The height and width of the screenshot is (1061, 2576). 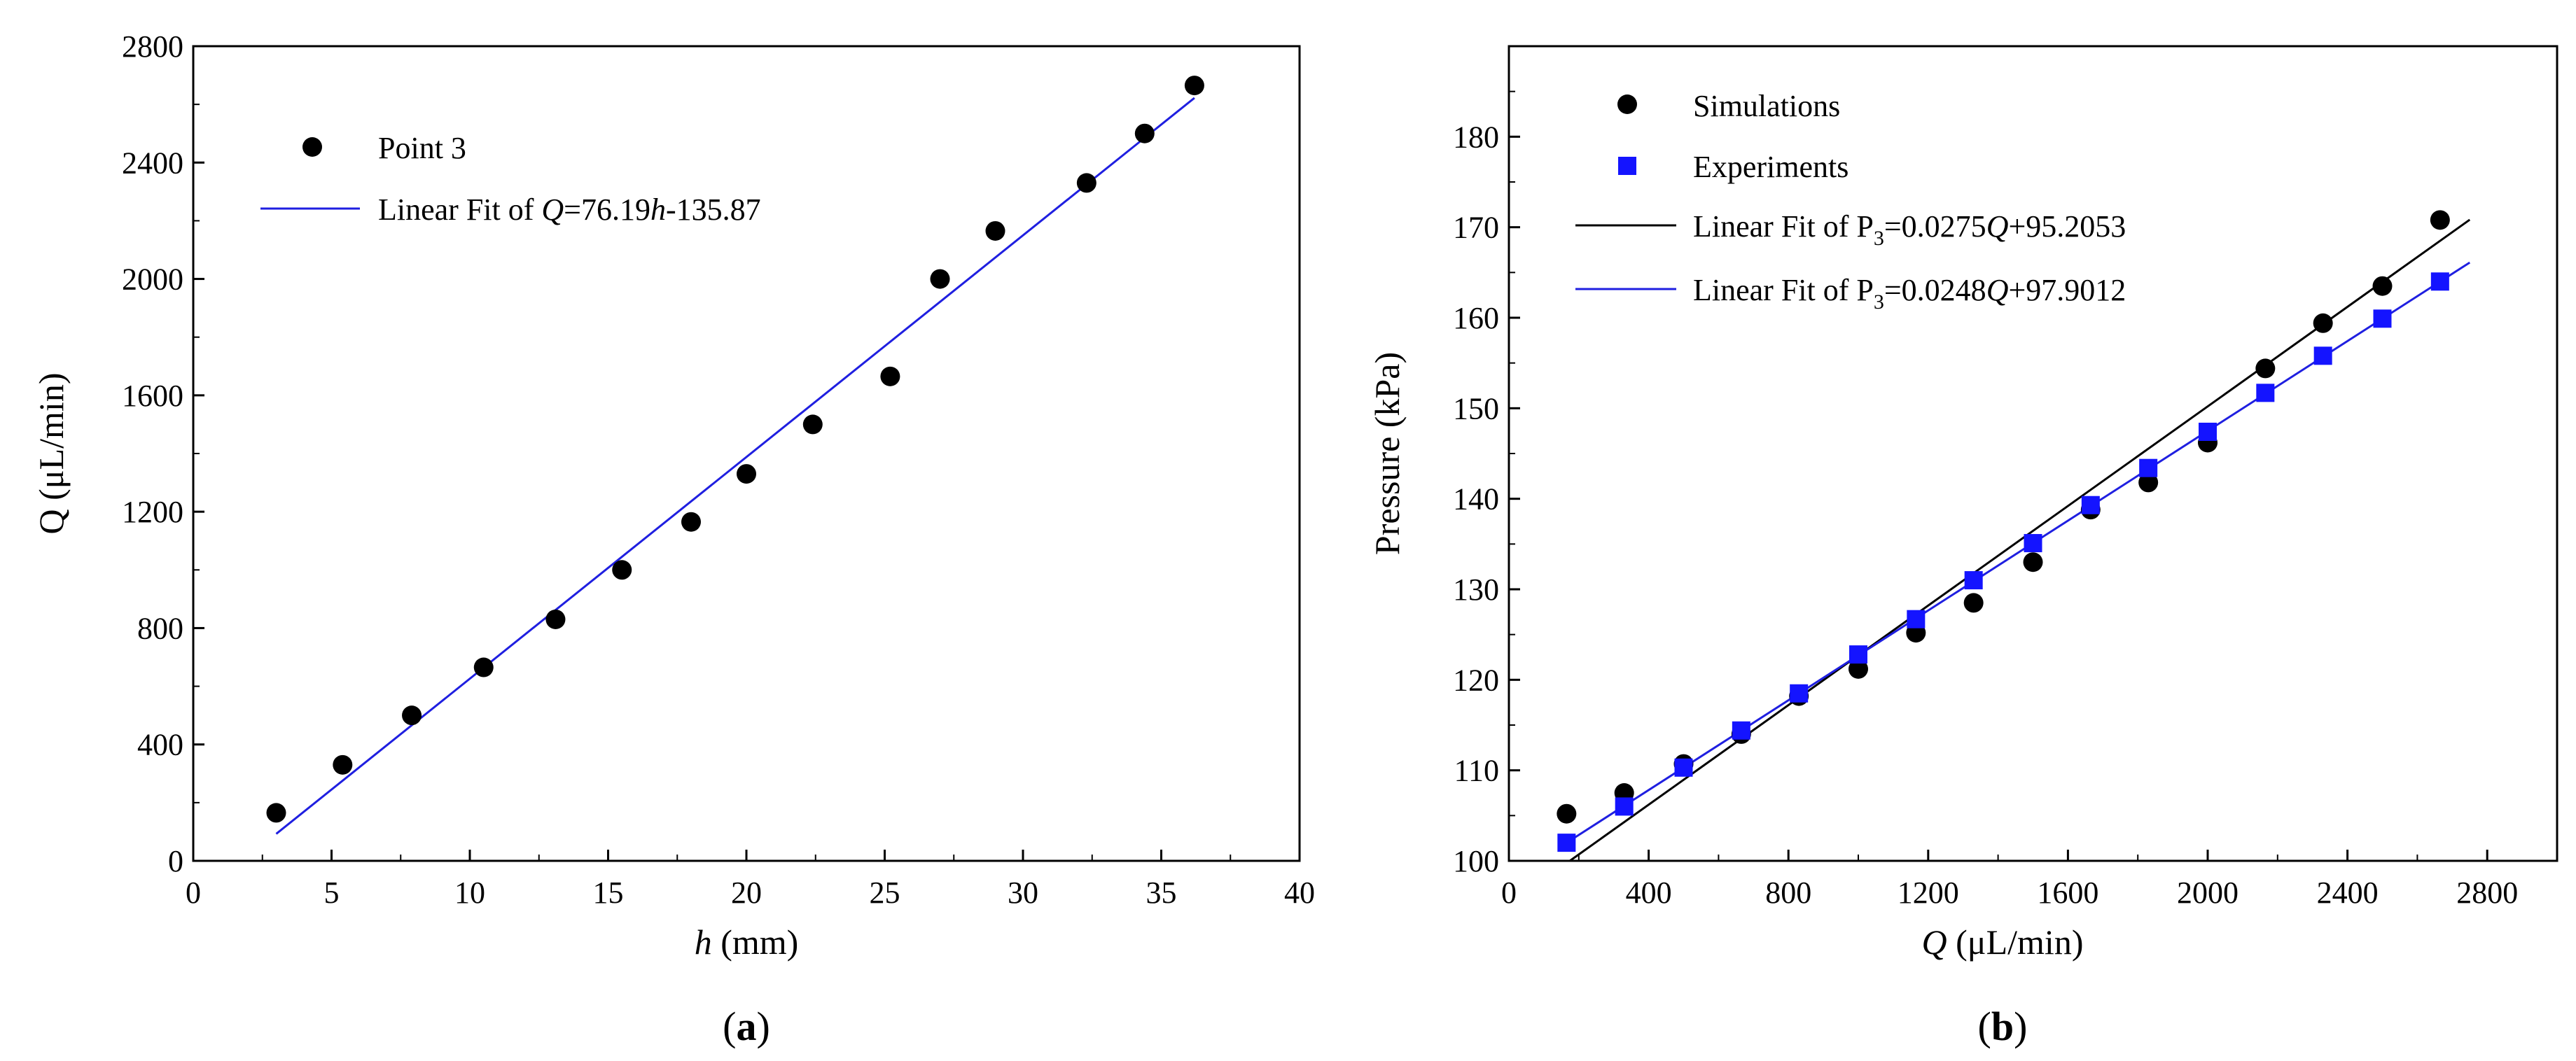 What do you see at coordinates (1627, 104) in the screenshot?
I see `legend-simulations-marker` at bounding box center [1627, 104].